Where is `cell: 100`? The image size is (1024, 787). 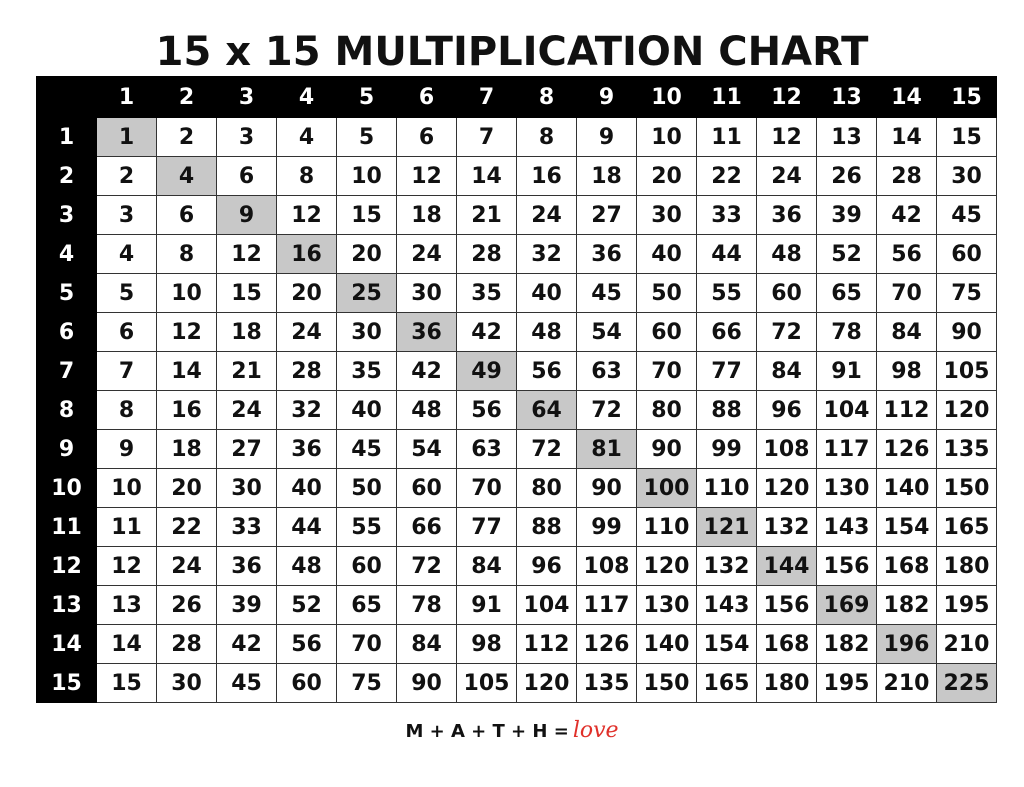
cell: 100 is located at coordinates (666, 488).